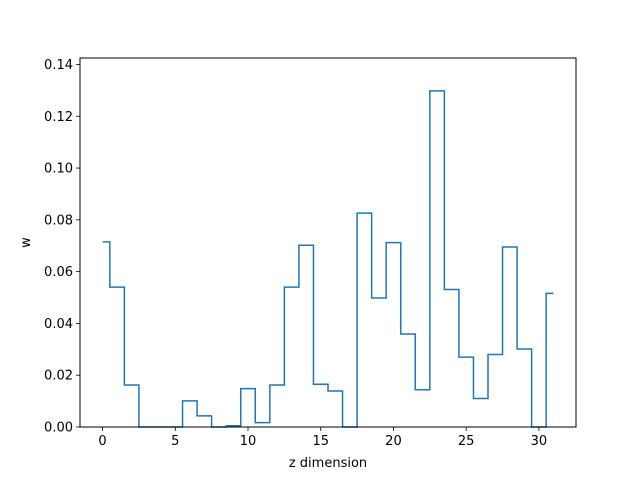 The image size is (640, 480). I want to click on x-axis-label: z dimension, so click(328, 463).